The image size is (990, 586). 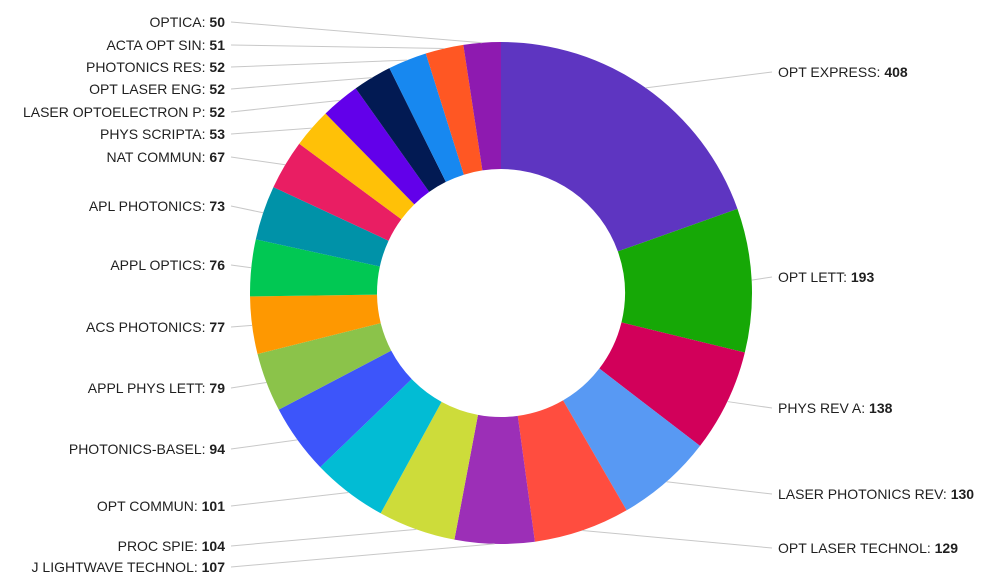 What do you see at coordinates (167, 265) in the screenshot?
I see `label-appl-optics: APPL OPTICS: 76` at bounding box center [167, 265].